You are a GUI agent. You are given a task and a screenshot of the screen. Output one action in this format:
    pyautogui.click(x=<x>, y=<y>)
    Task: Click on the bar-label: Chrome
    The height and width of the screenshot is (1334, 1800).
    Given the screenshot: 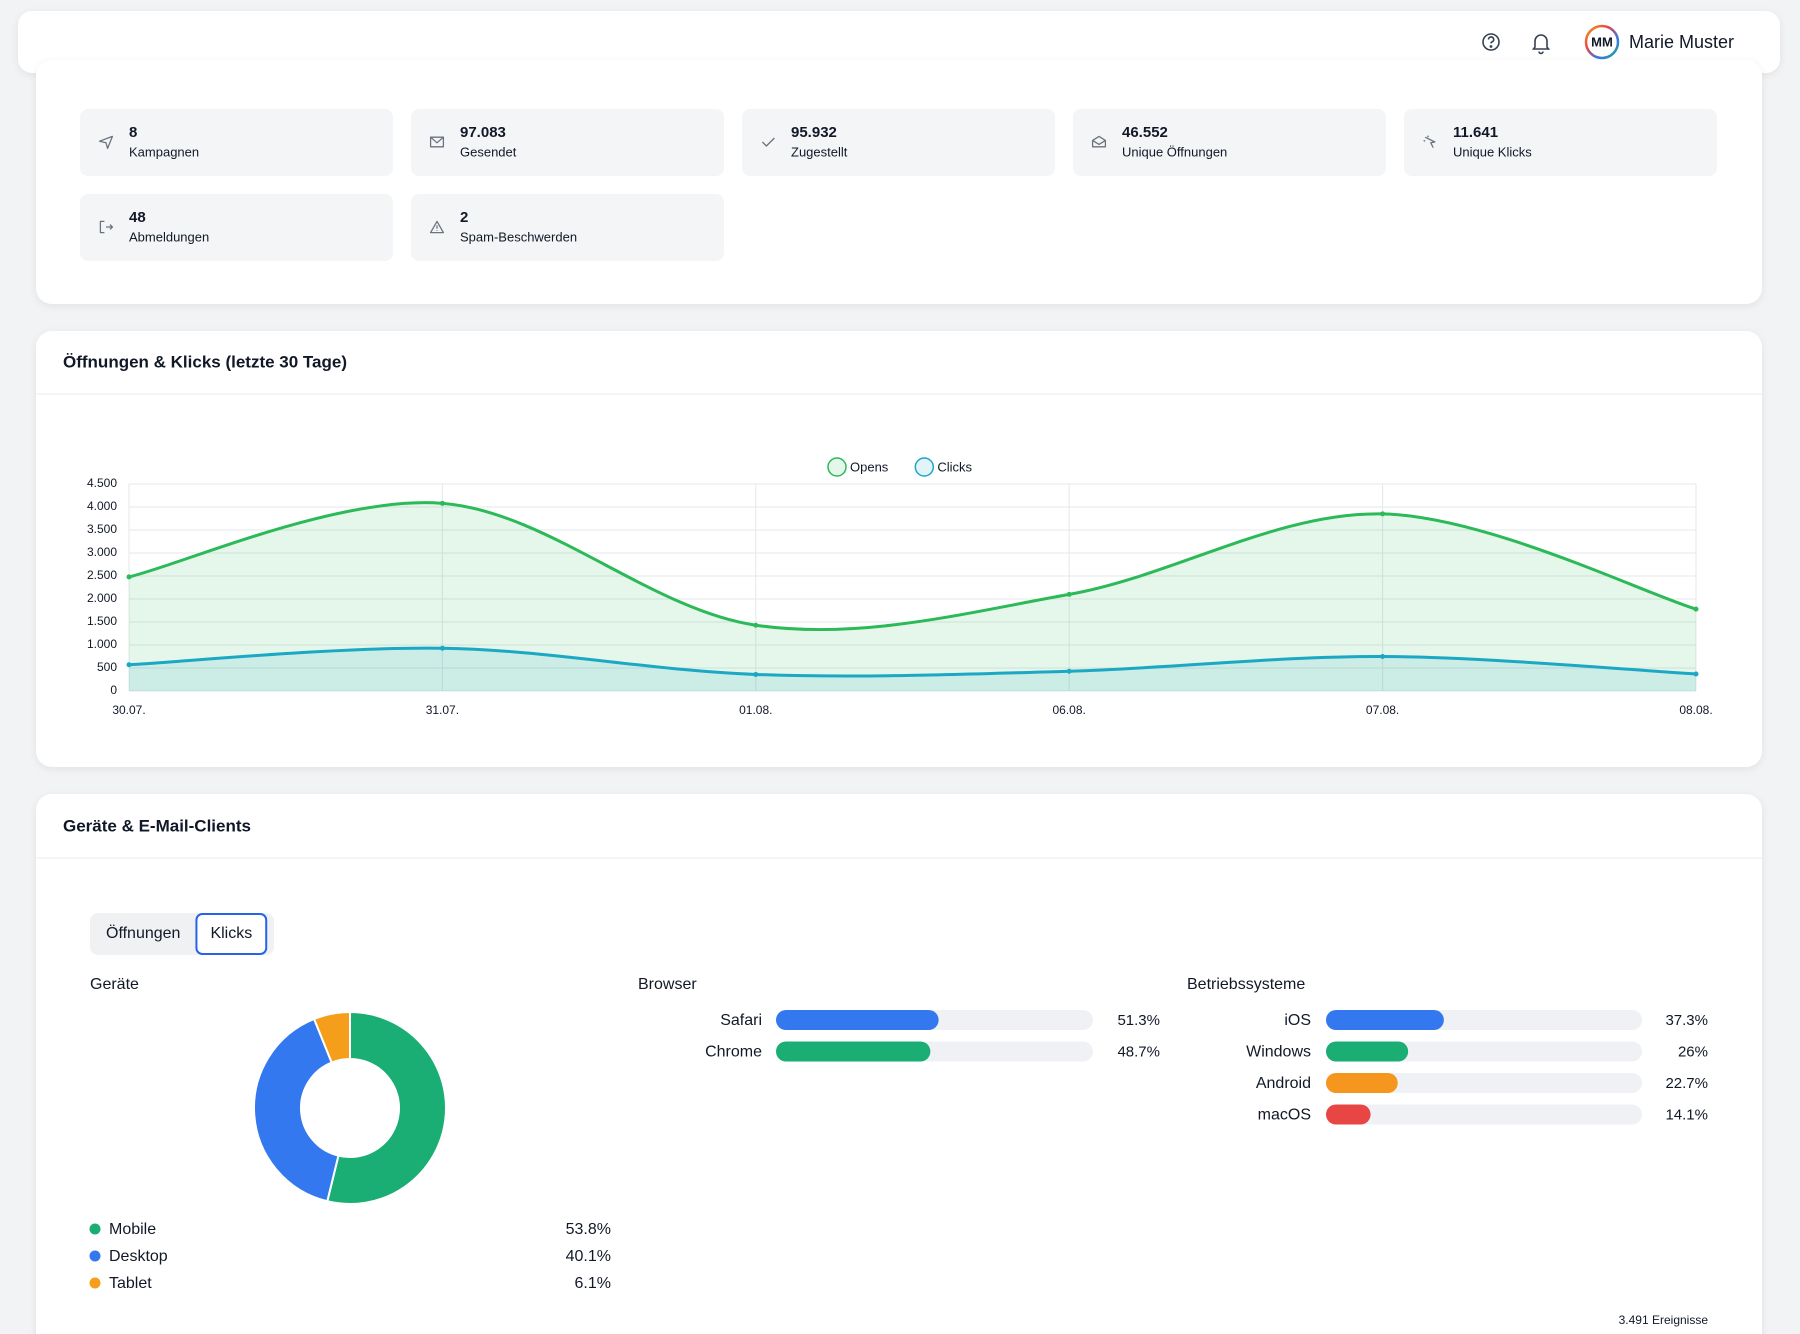 What is the action you would take?
    pyautogui.click(x=733, y=1052)
    